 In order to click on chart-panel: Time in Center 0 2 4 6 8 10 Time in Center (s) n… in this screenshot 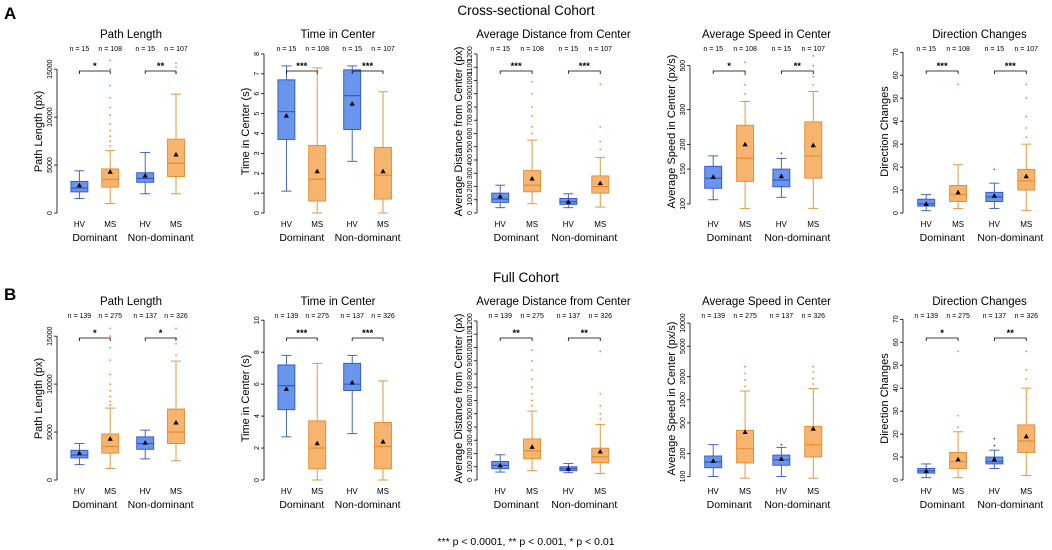, I will do `click(320, 403)`.